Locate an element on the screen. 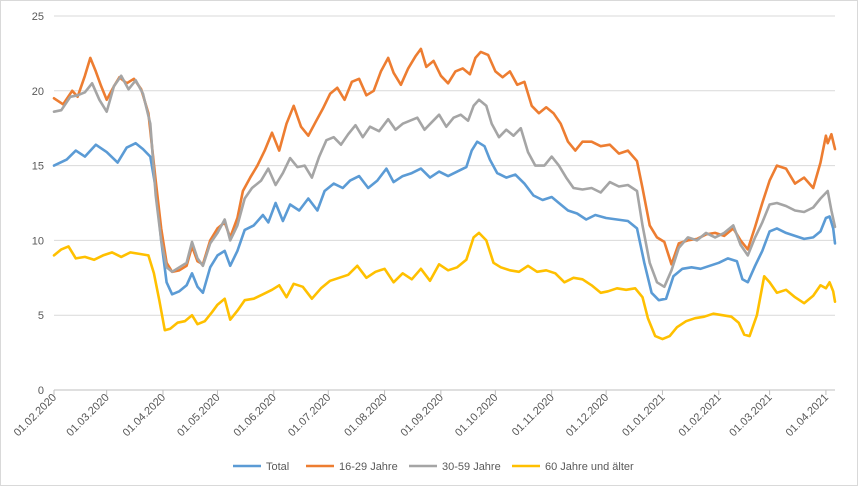 Image resolution: width=858 pixels, height=490 pixels. x-tick-label: 01.08.2020 is located at coordinates (365, 415).